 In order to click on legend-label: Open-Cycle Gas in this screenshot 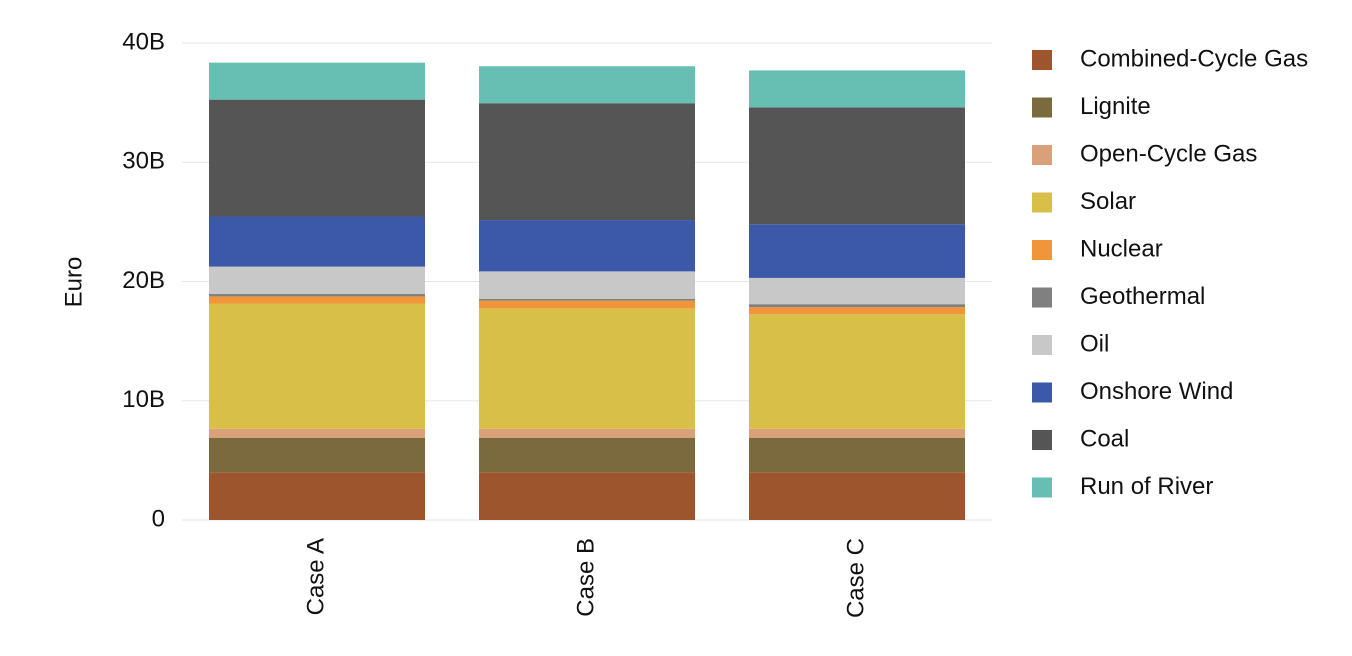, I will do `click(1168, 153)`.